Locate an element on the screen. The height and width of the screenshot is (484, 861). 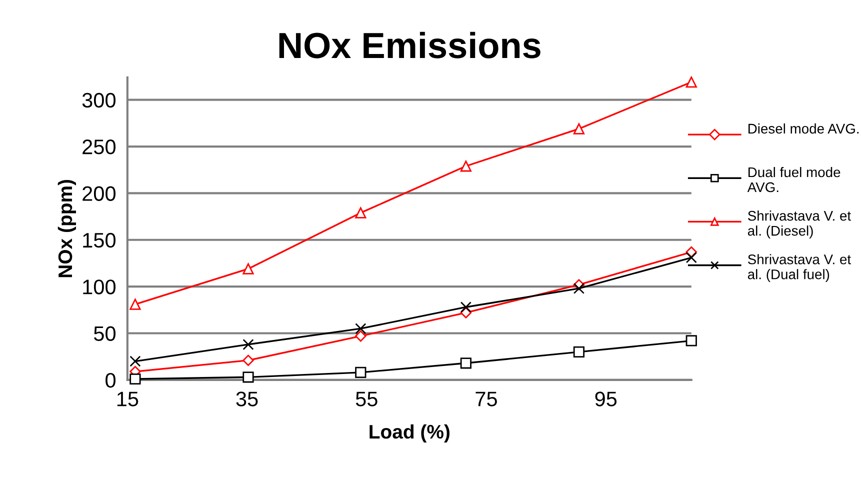
x-tick-label: 75 is located at coordinates (486, 399).